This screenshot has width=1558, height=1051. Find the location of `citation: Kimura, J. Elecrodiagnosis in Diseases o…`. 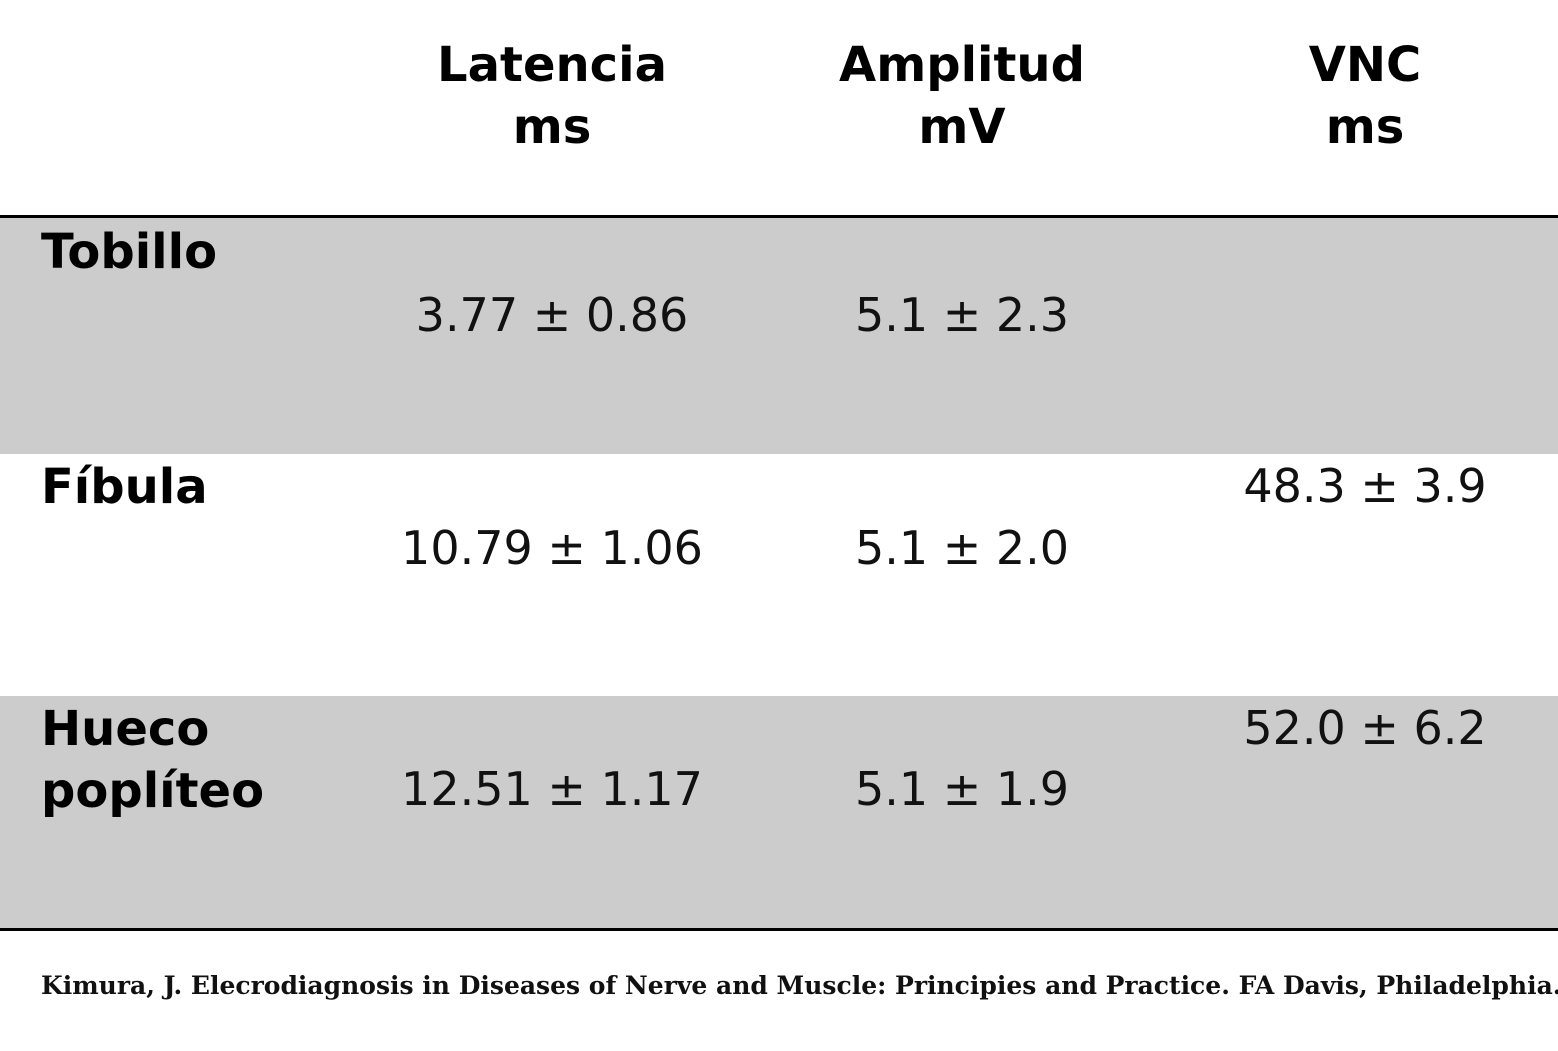

citation: Kimura, J. Elecrodiagnosis in Diseases o… is located at coordinates (799, 985).